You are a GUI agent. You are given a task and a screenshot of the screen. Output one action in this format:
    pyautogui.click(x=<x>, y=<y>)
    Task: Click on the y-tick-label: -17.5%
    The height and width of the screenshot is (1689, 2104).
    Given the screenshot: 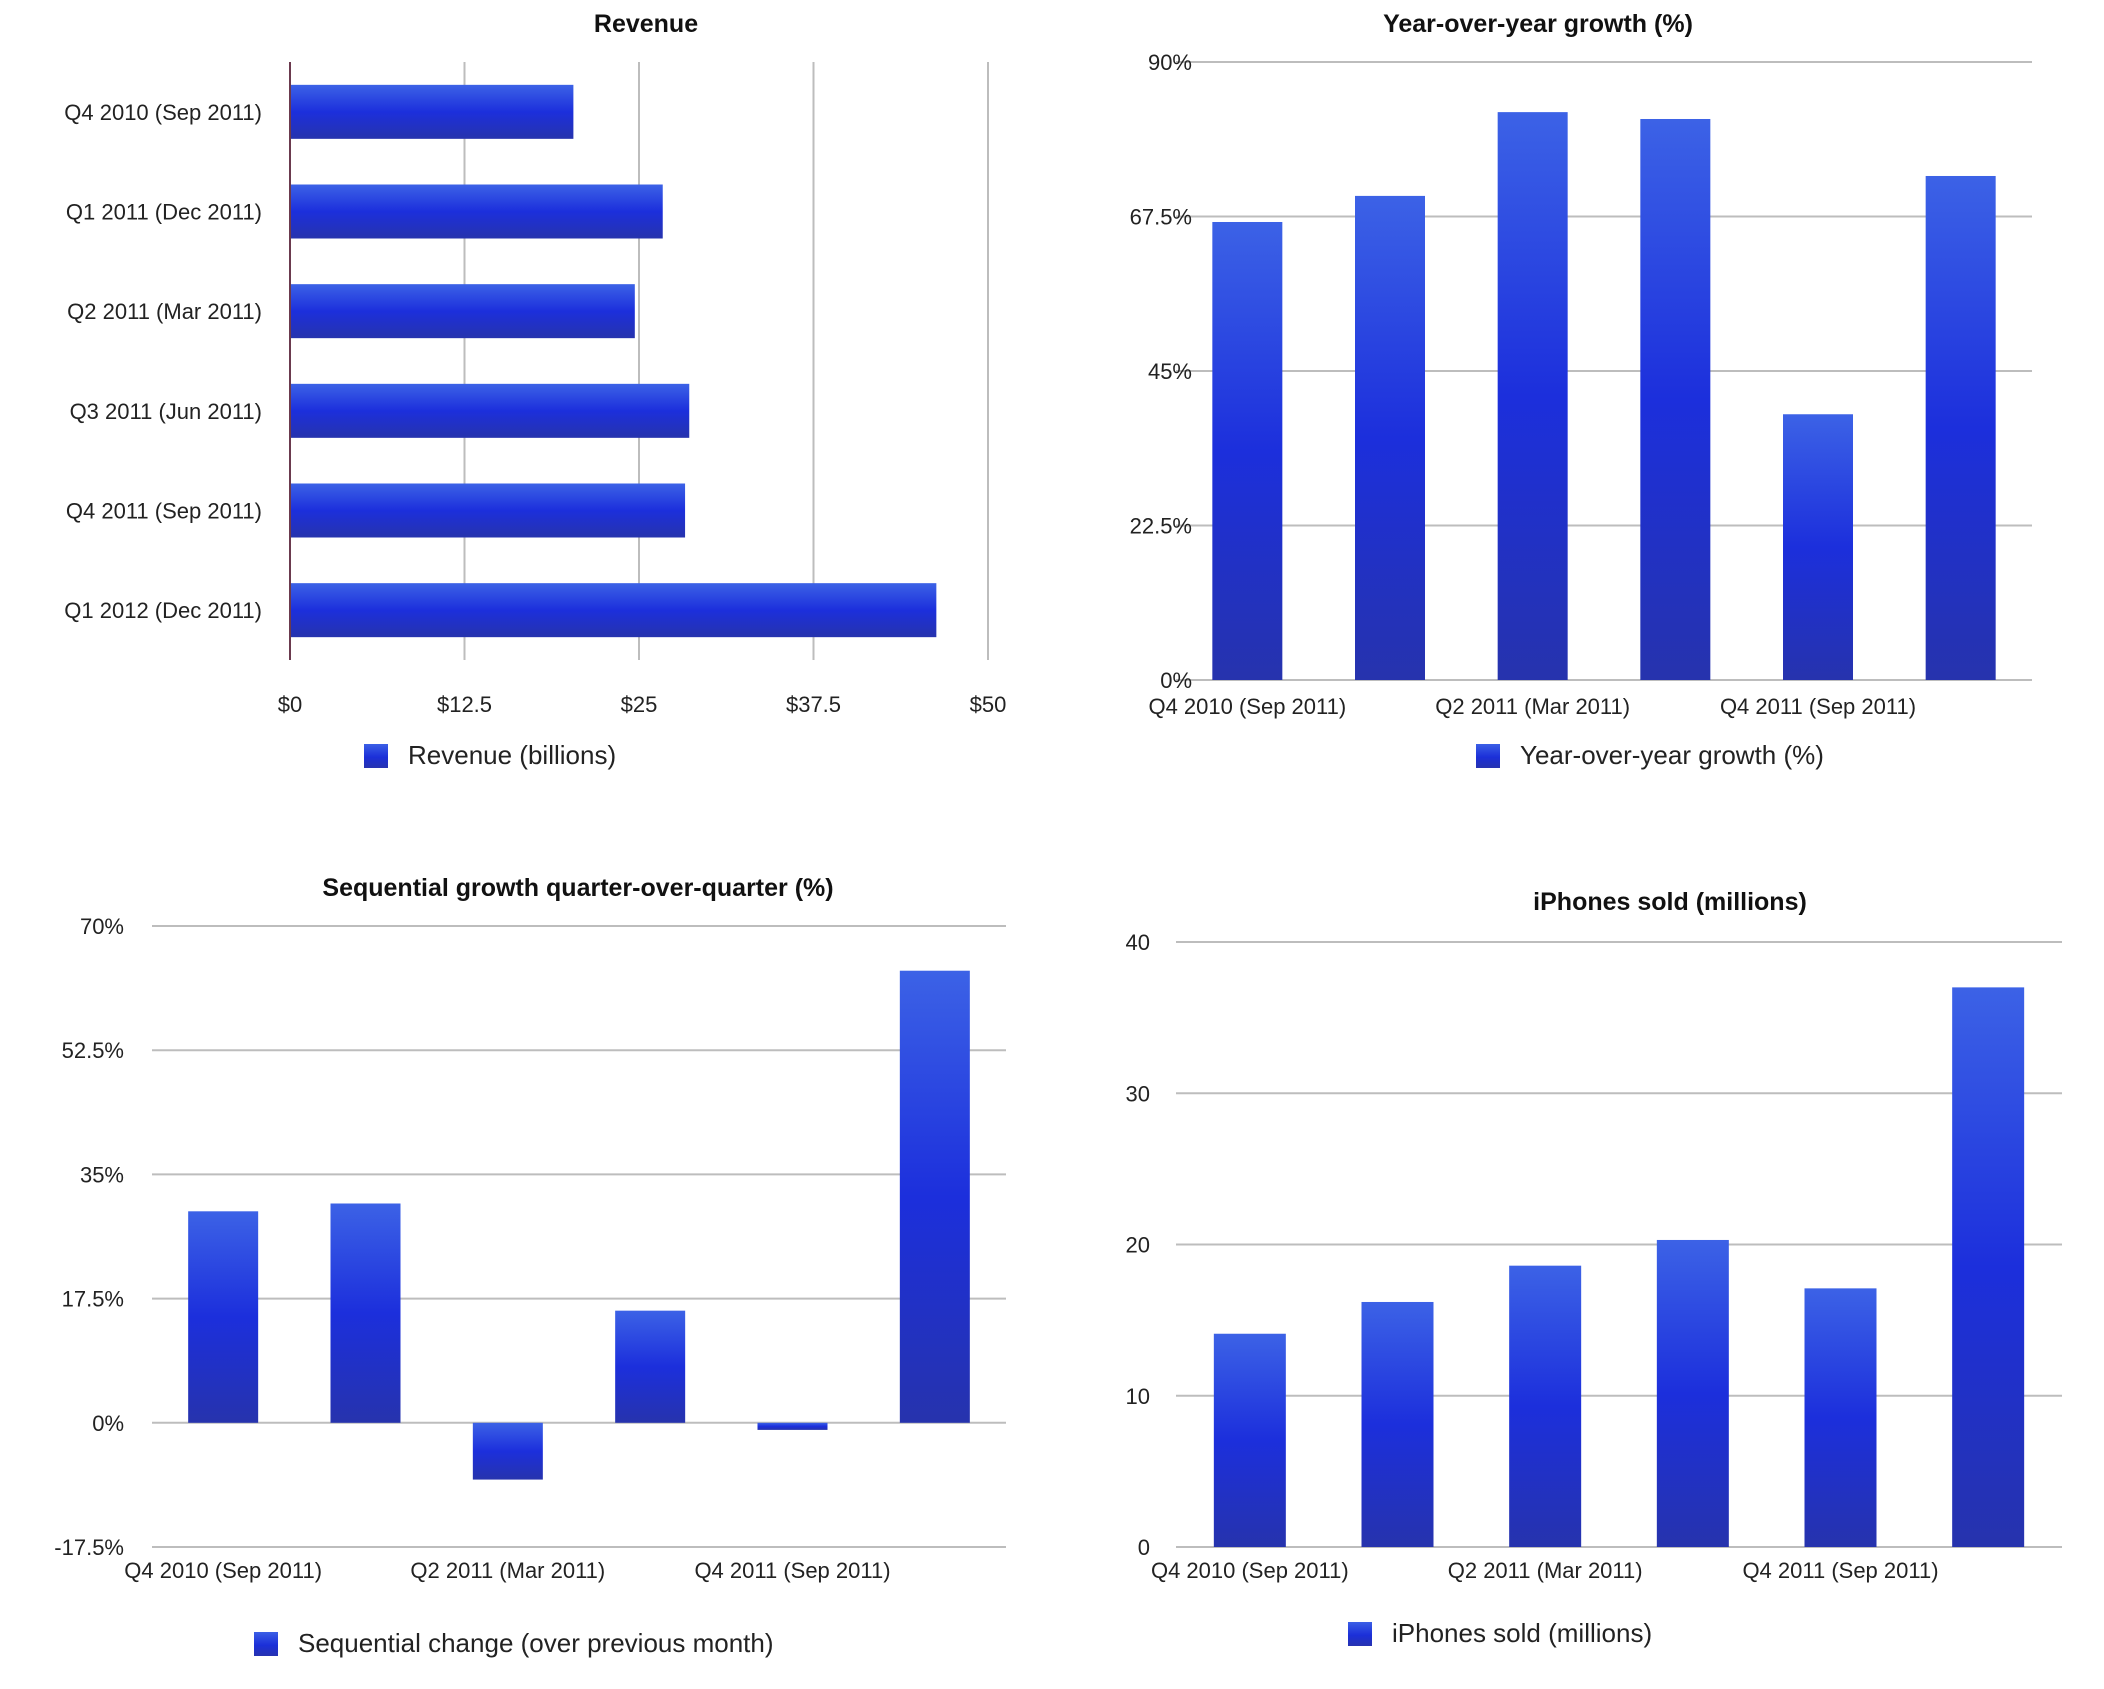 What is the action you would take?
    pyautogui.click(x=89, y=1547)
    